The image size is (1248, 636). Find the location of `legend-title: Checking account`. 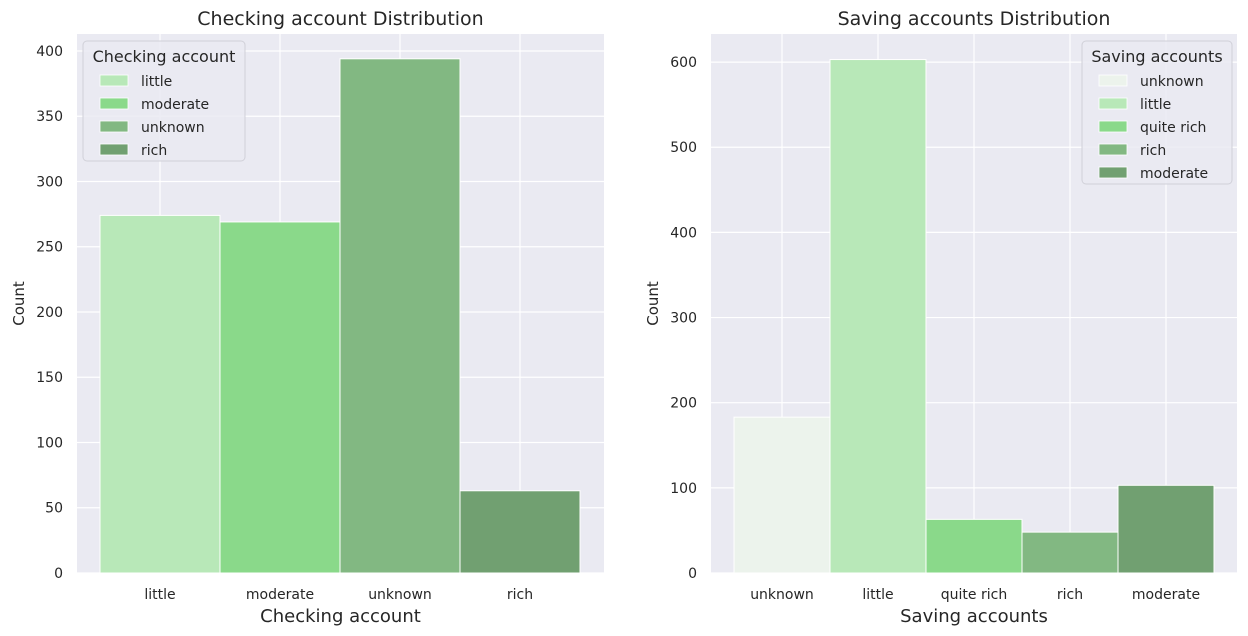

legend-title: Checking account is located at coordinates (164, 56).